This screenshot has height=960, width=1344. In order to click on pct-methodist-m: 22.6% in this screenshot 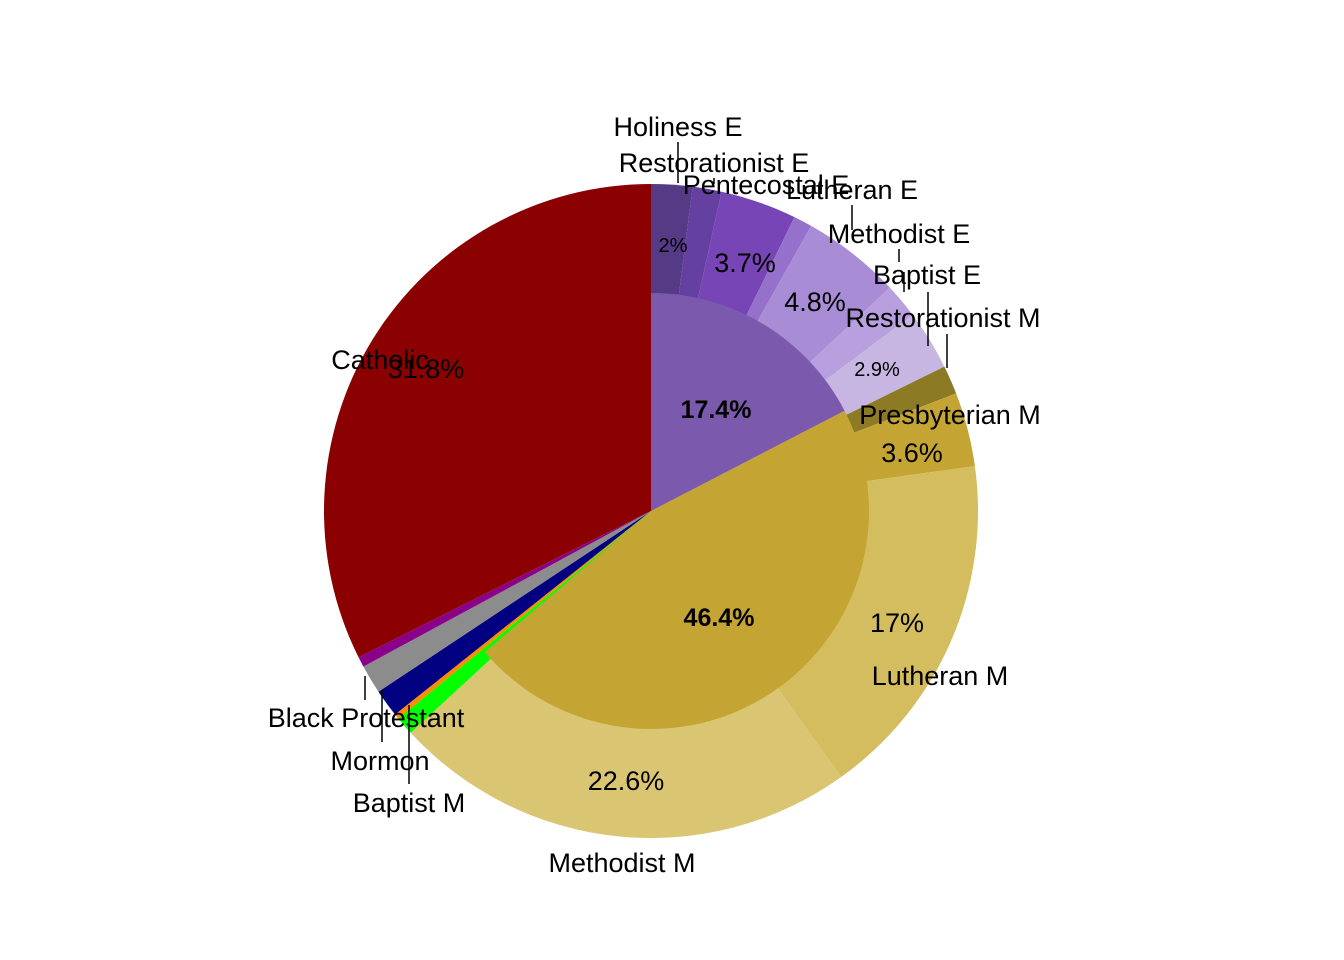, I will do `click(626, 781)`.